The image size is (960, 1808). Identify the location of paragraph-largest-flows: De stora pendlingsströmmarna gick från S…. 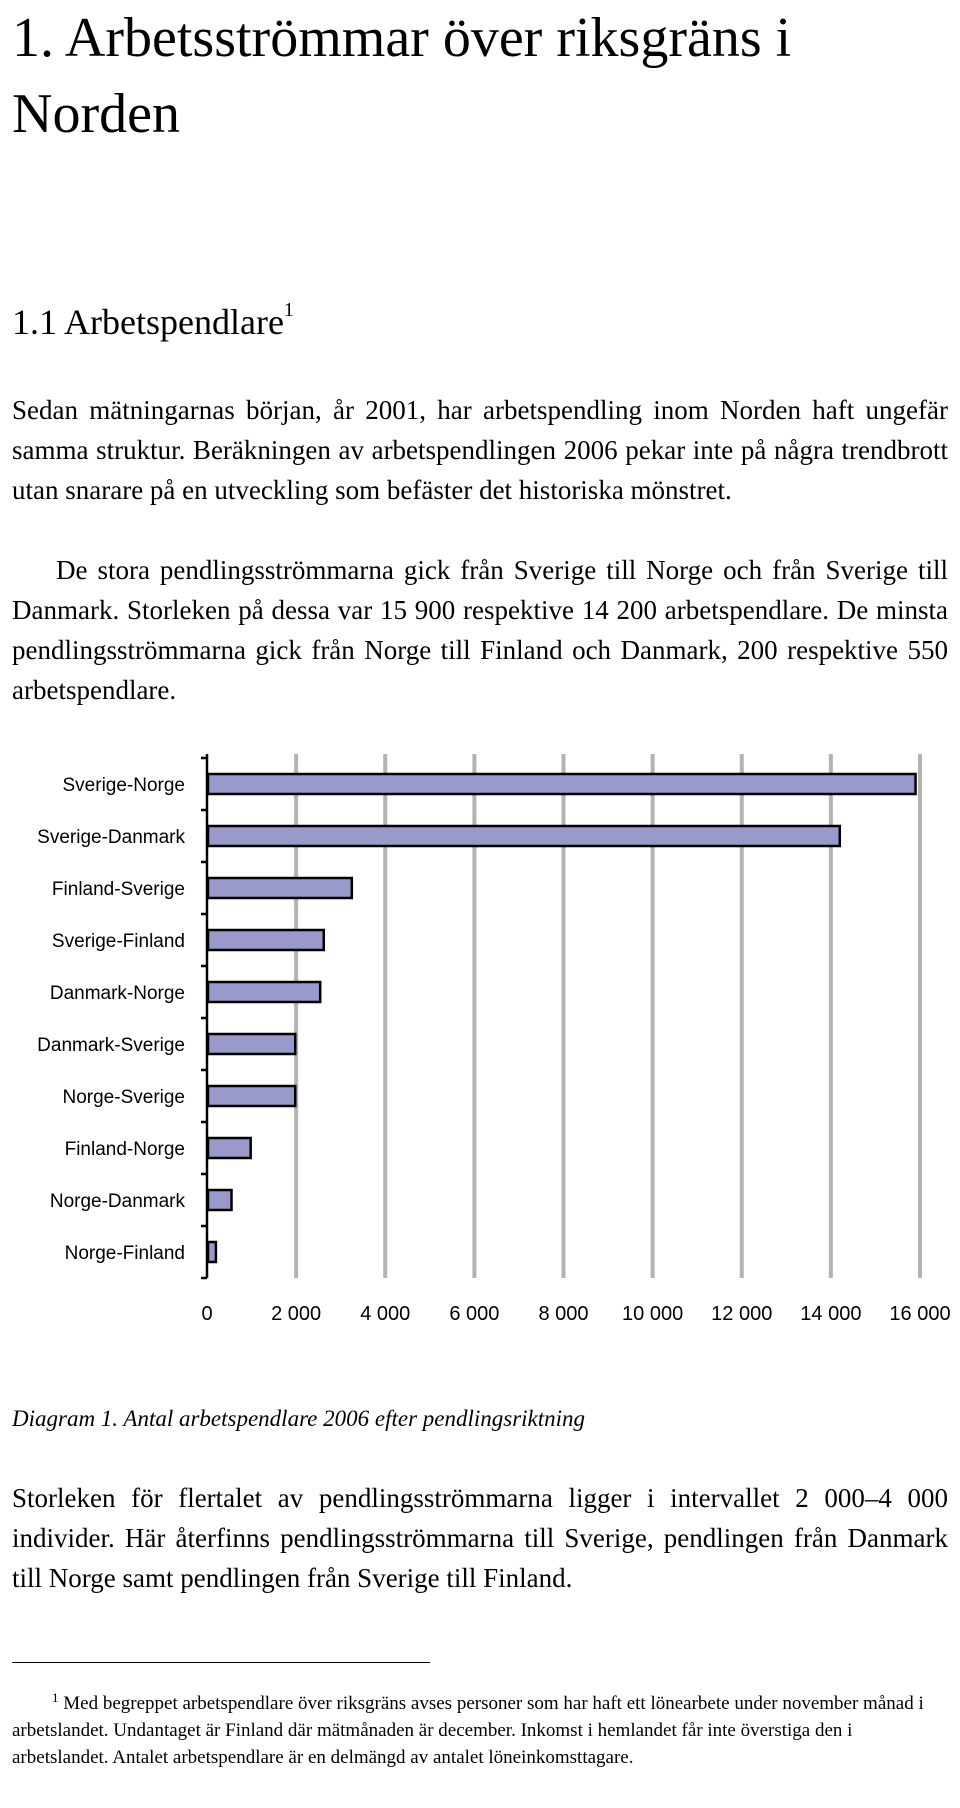
(480, 630).